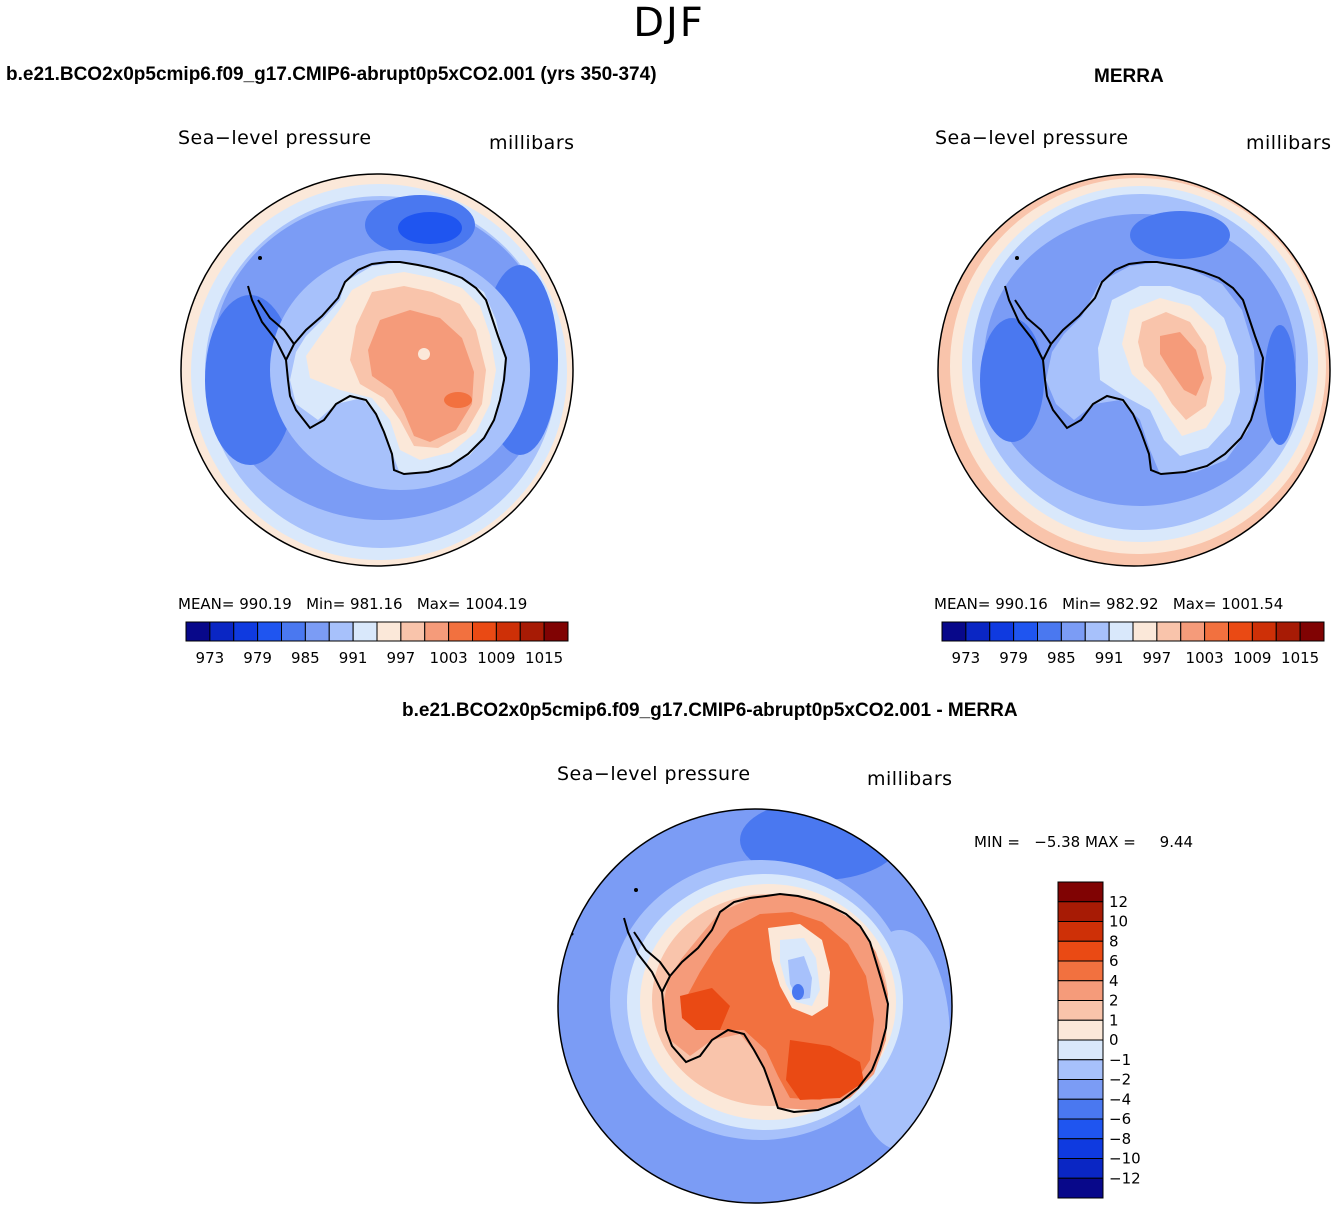 The width and height of the screenshot is (1338, 1209). Describe the element at coordinates (966, 658) in the screenshot. I see `panel2-colorbar-tick-label: 973` at that location.